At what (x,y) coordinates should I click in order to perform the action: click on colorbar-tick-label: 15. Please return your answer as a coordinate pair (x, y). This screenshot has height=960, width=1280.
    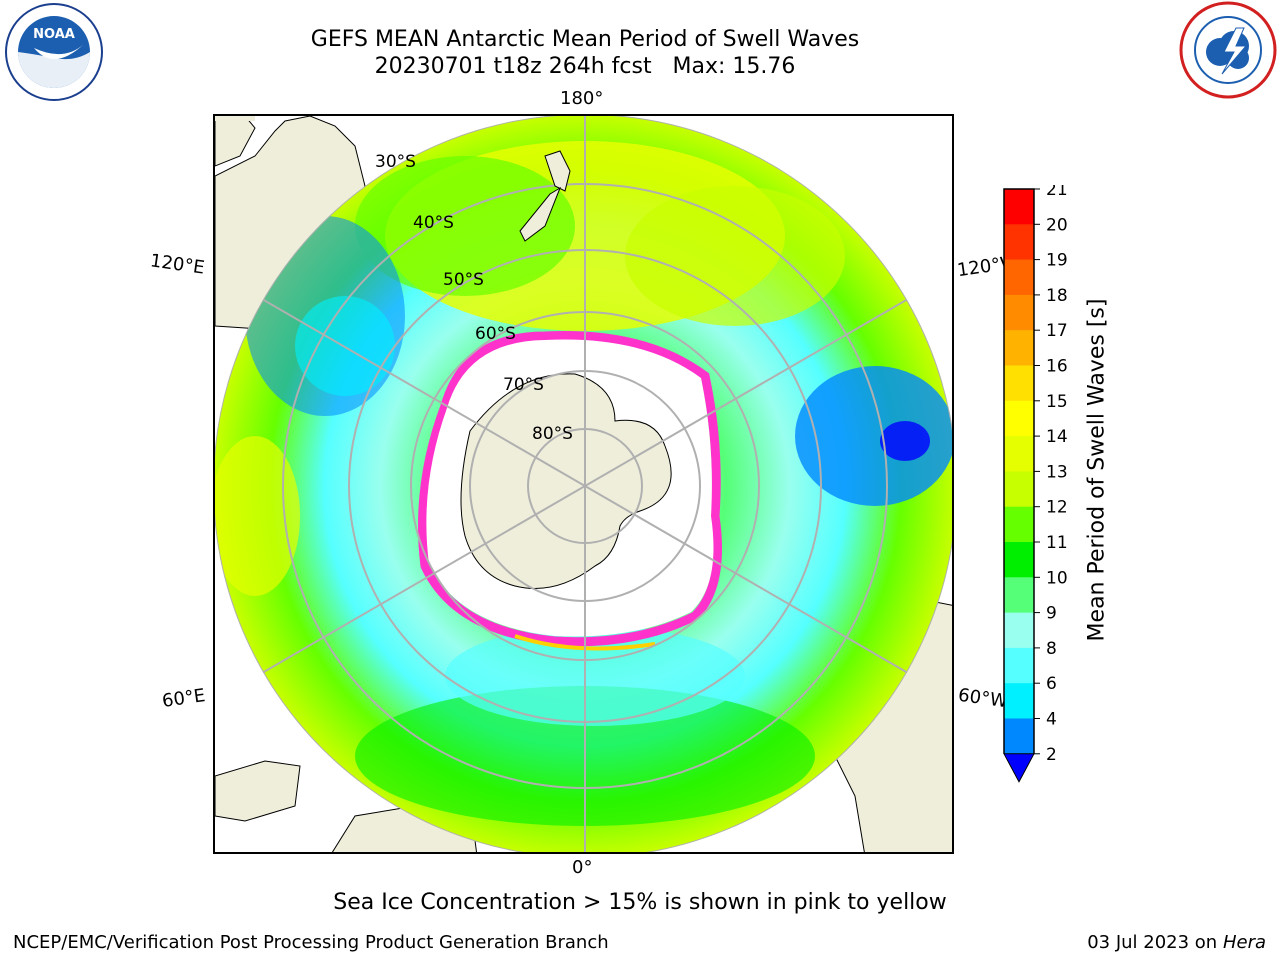
    Looking at the image, I should click on (1057, 402).